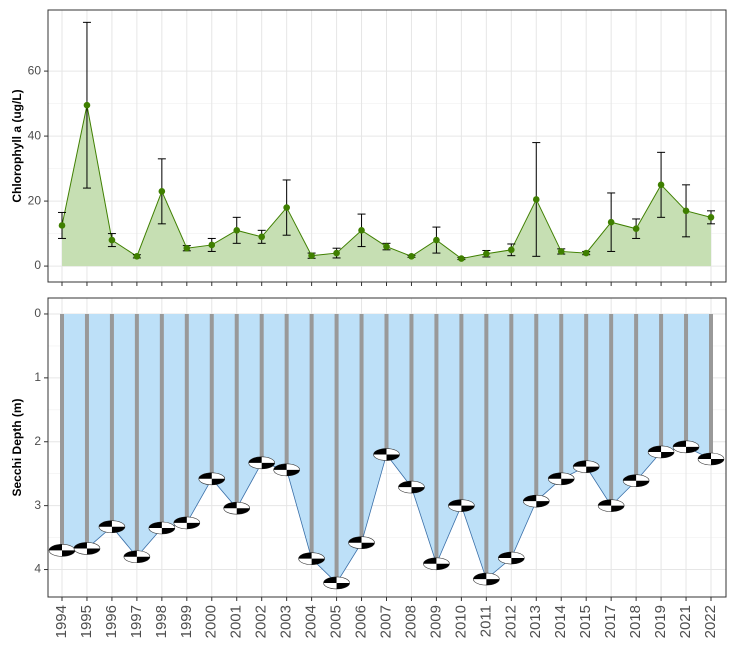 The image size is (742, 656). Describe the element at coordinates (535, 621) in the screenshot. I see `x-tick-label: 2013` at that location.